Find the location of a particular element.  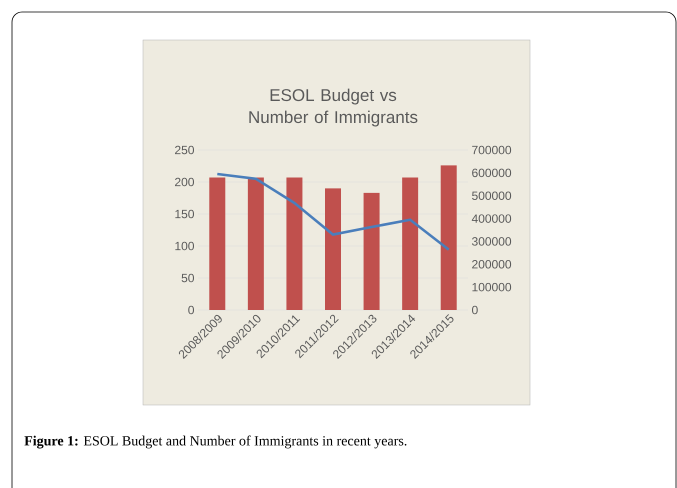

y-tick-label: 50 is located at coordinates (188, 278).